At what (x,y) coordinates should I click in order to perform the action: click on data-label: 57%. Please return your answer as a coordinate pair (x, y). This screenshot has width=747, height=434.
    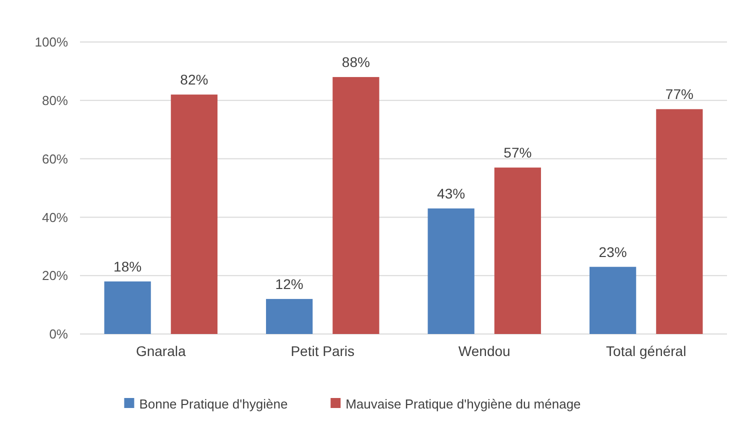
    Looking at the image, I should click on (518, 152).